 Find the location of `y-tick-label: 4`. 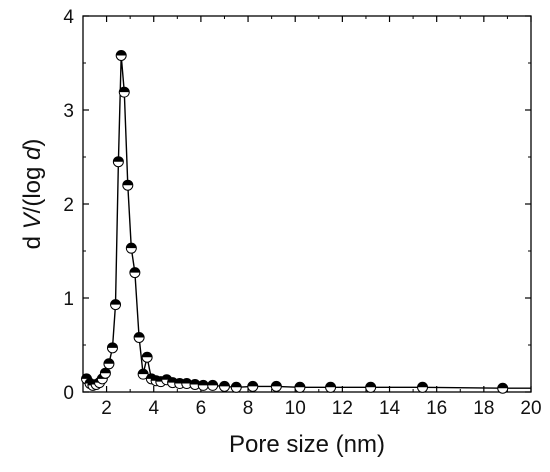

y-tick-label: 4 is located at coordinates (68, 17).